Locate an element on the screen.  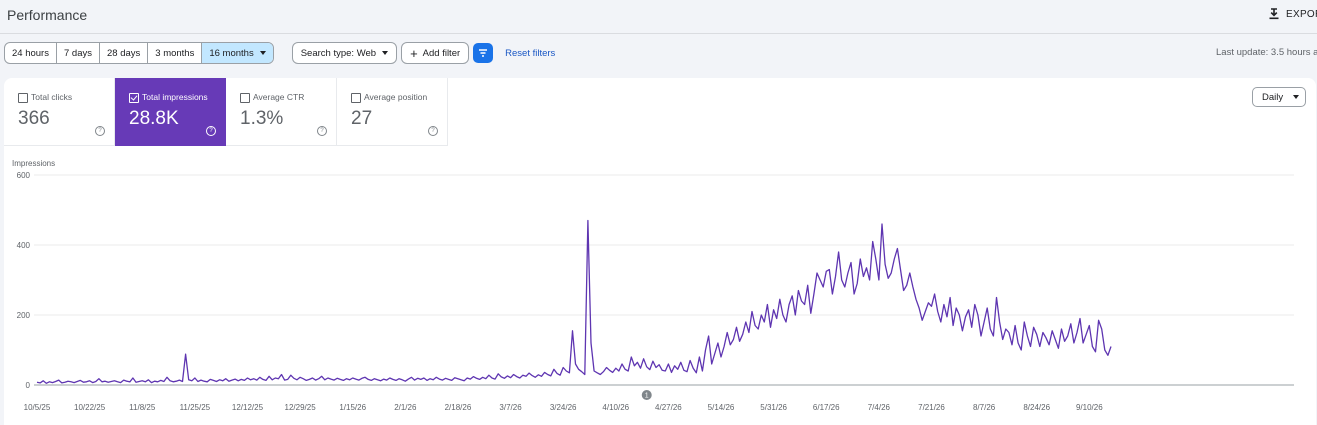
metric-average-position: Average position 27 ? is located at coordinates (392, 112).